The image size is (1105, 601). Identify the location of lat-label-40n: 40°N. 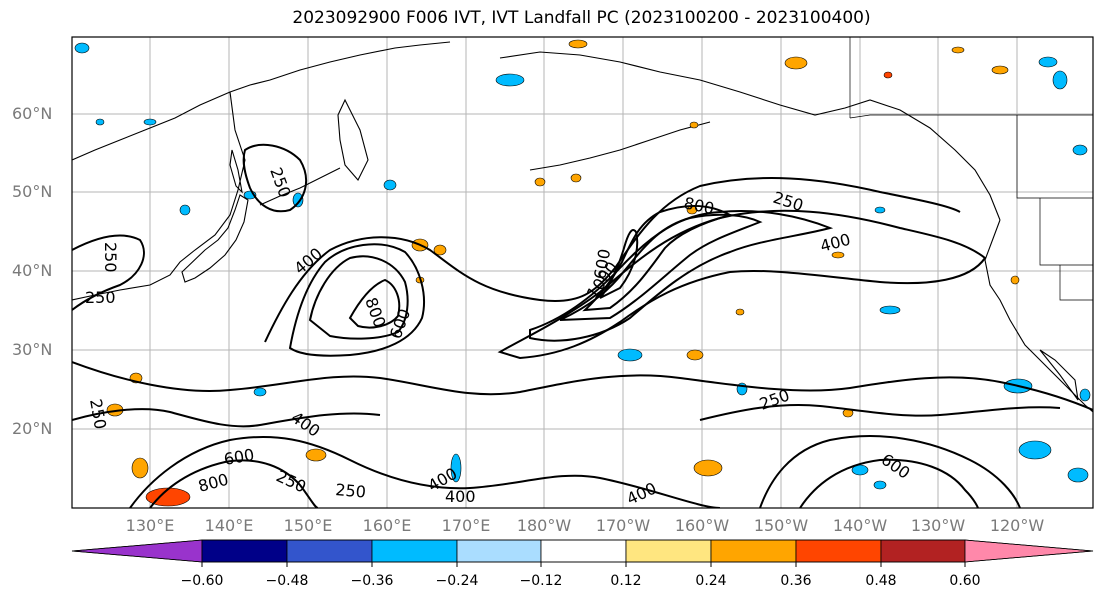
(32, 270).